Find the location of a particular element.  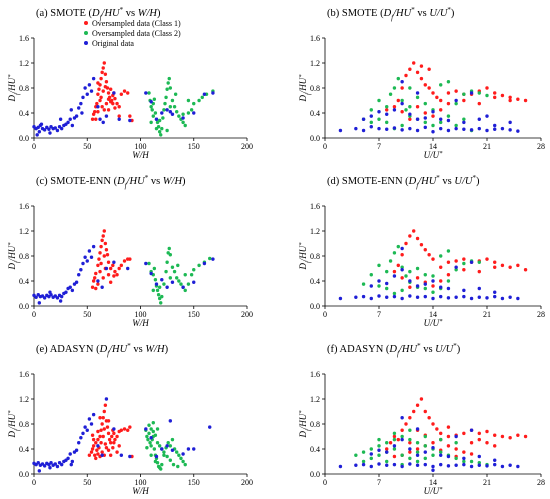

chart-title: (b) SMOTE (Df/HU* vs U/U*) is located at coordinates (391, 14).